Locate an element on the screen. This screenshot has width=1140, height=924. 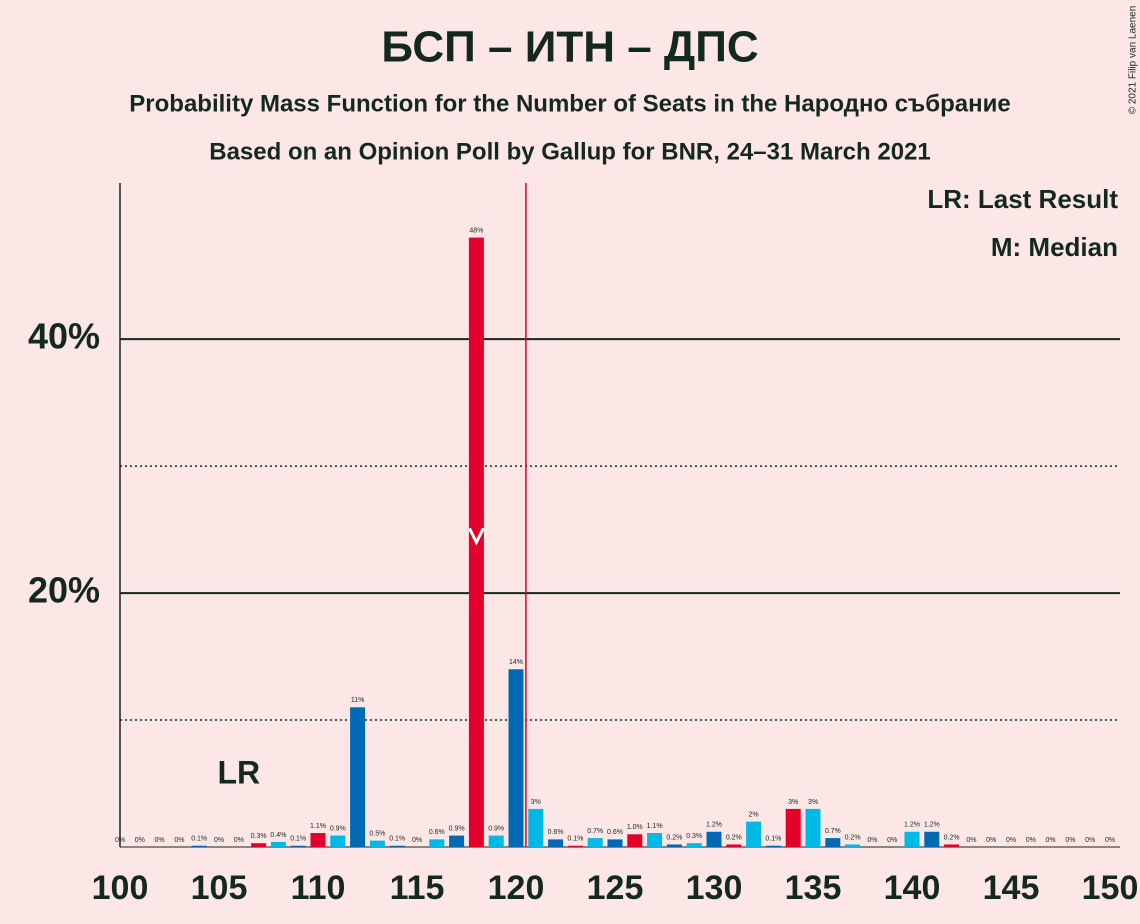
x-tick-label: 135 is located at coordinates (813, 888).